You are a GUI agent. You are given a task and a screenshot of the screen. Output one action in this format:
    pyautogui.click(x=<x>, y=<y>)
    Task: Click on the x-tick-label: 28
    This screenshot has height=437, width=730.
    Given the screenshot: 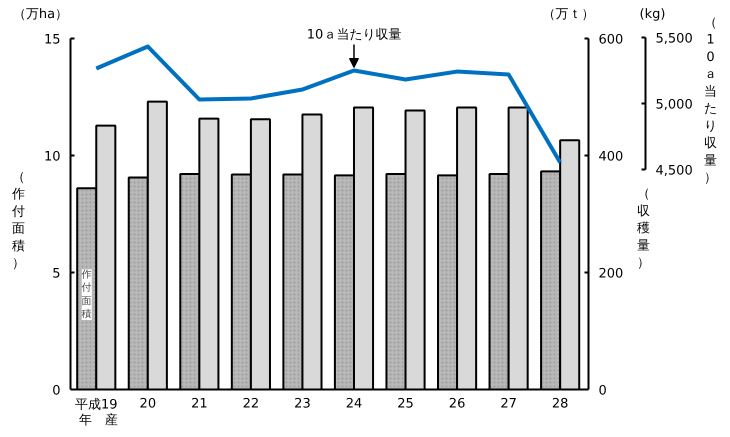 What is the action you would take?
    pyautogui.click(x=560, y=404)
    